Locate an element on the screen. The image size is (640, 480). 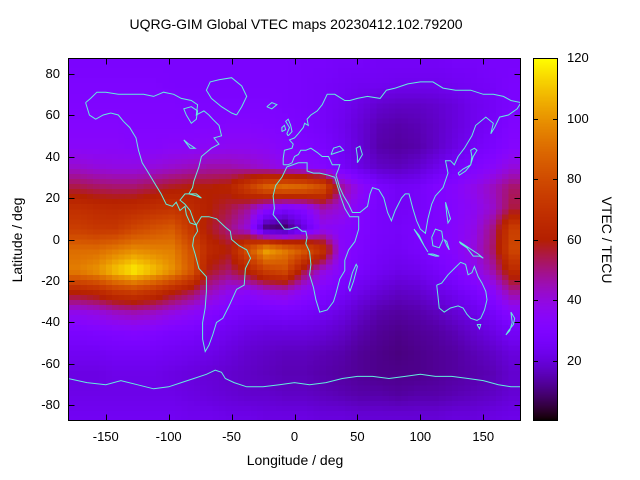
y-tick-label: 80 is located at coordinates (52, 73).